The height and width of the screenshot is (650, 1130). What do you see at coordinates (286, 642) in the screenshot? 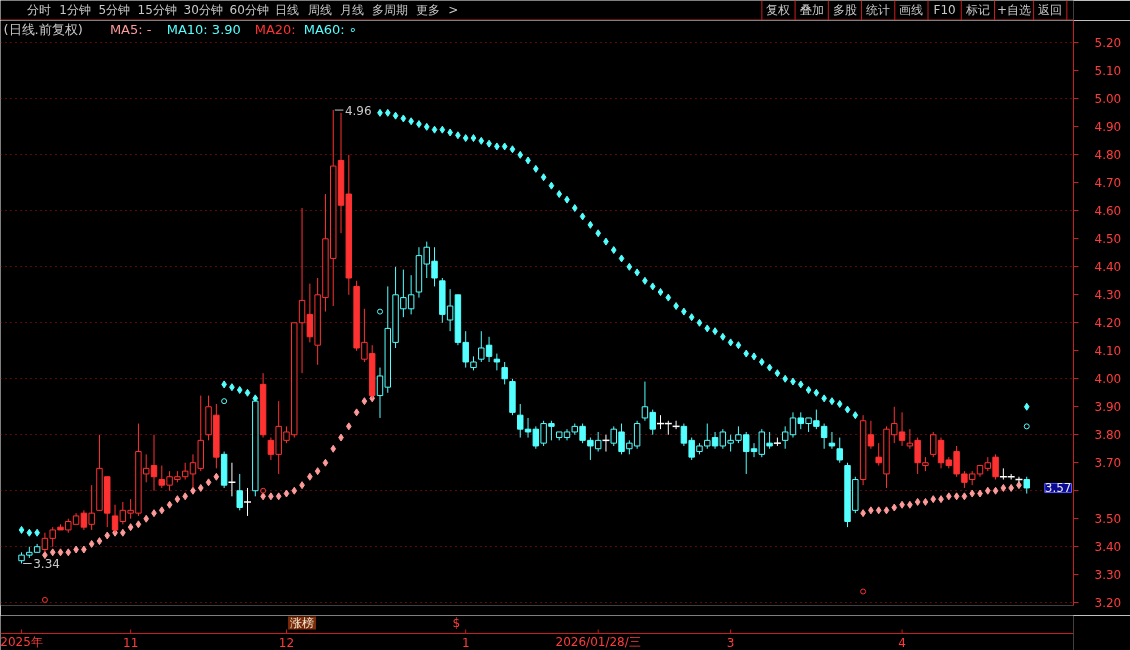
I see `x-tick-label: 12` at bounding box center [286, 642].